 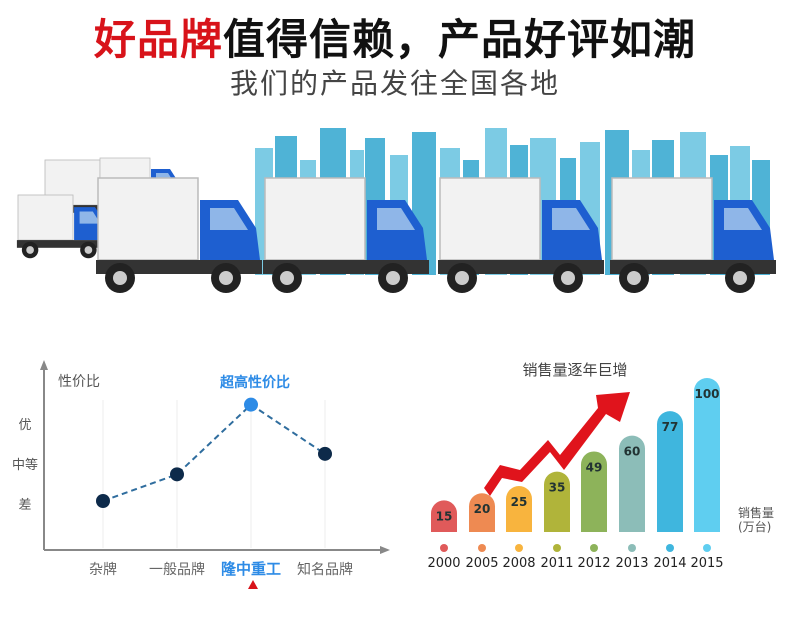 What do you see at coordinates (460, 39) in the screenshot?
I see `headline-rest: 值得信赖，产品好评如潮` at bounding box center [460, 39].